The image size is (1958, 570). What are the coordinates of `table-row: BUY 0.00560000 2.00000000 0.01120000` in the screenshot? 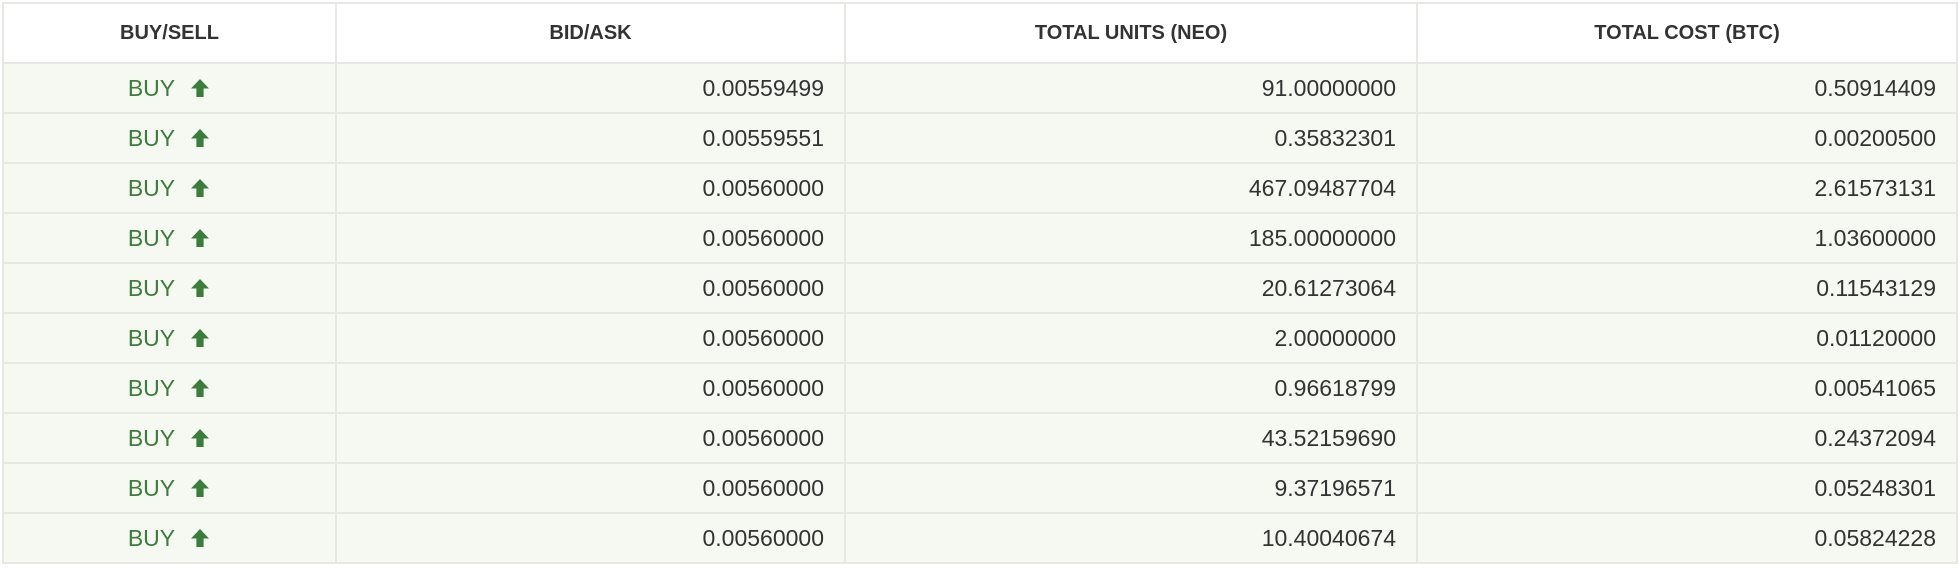 It's located at (980, 338).